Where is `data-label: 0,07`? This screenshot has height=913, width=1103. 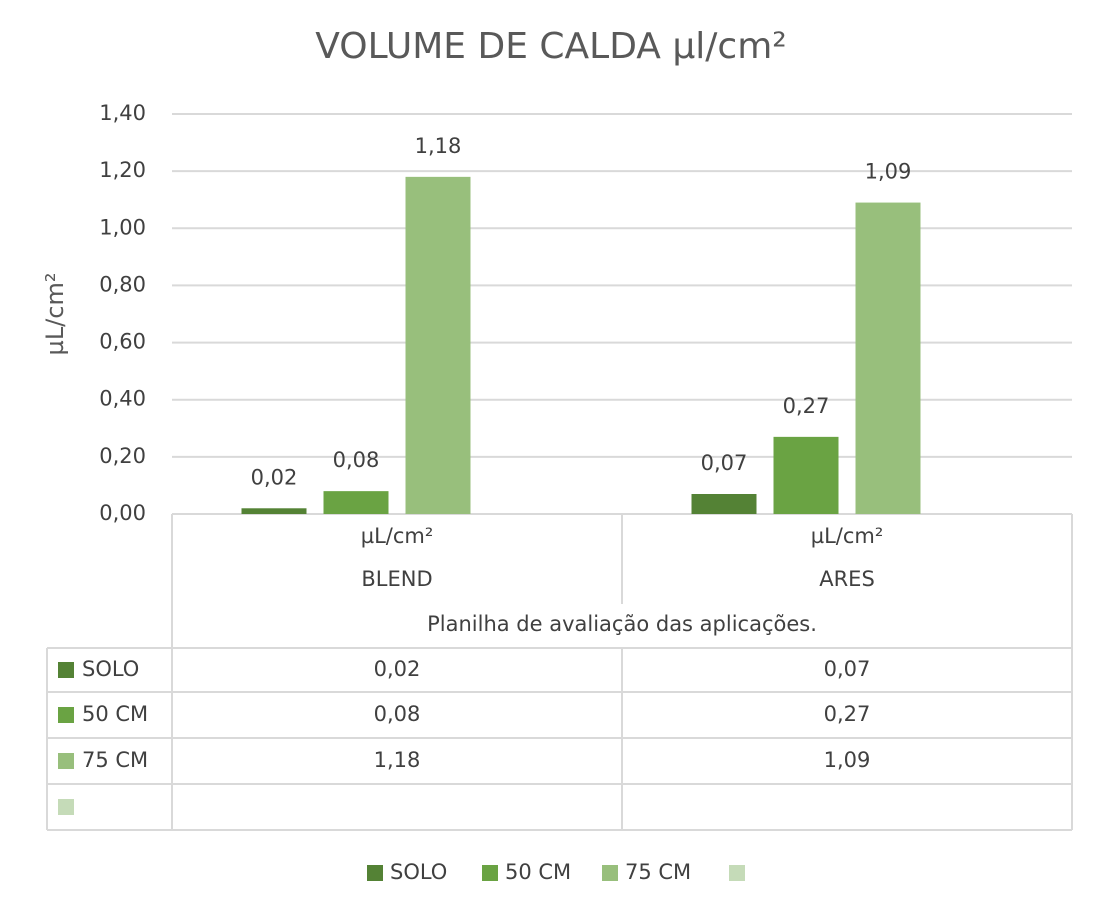 data-label: 0,07 is located at coordinates (724, 463).